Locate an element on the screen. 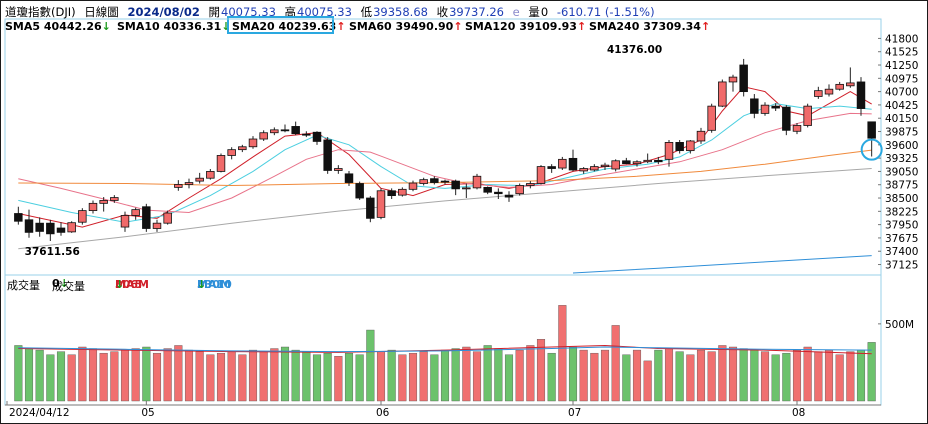 The height and width of the screenshot is (424, 928). sma240-label: SMA240 is located at coordinates (614, 26).